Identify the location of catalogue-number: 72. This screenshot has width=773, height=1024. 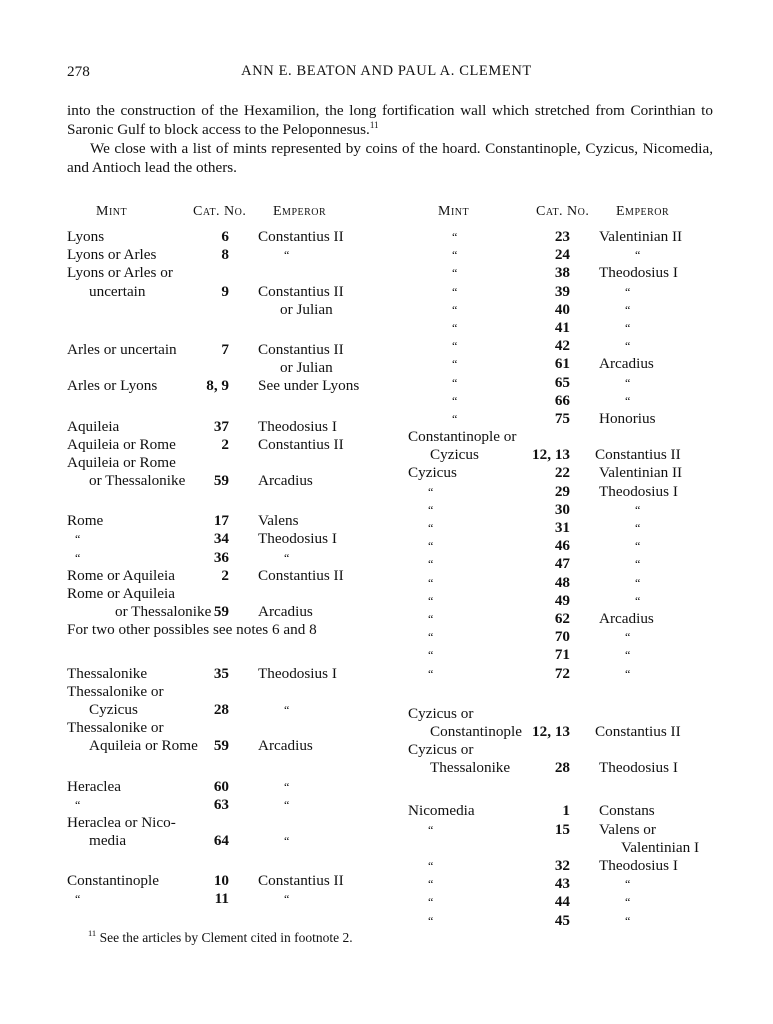
(562, 673).